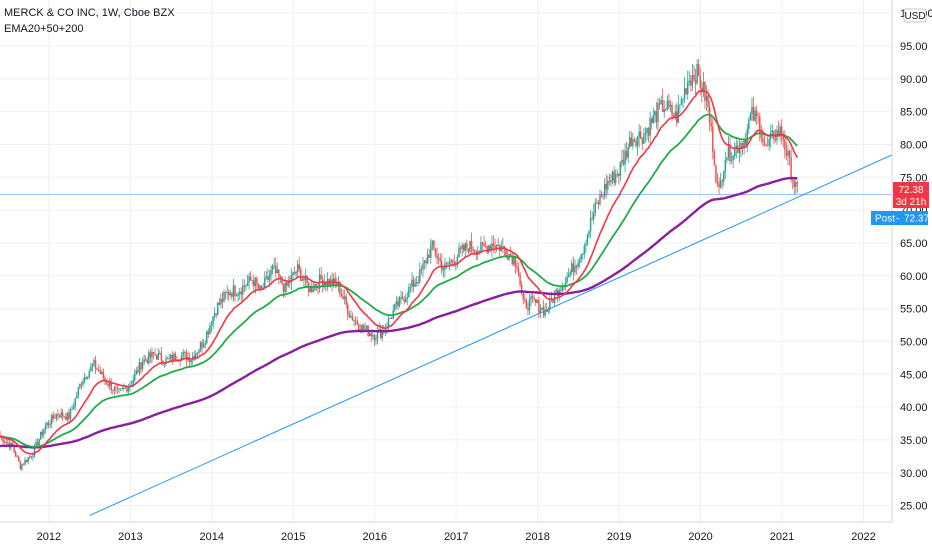  What do you see at coordinates (914, 178) in the screenshot?
I see `price-tick-label: 75.00` at bounding box center [914, 178].